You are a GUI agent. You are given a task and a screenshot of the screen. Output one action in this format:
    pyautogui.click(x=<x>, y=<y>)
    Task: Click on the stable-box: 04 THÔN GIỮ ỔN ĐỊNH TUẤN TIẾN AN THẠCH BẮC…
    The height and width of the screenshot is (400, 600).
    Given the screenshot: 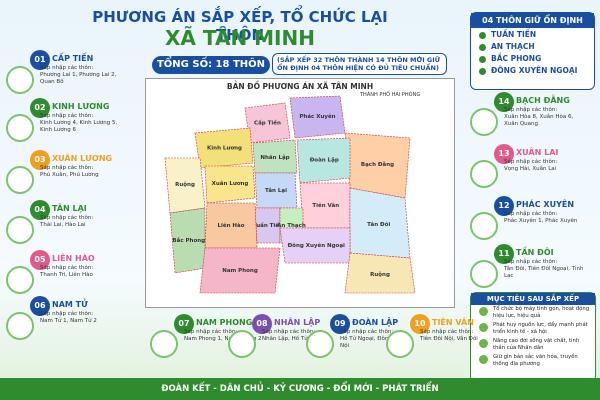 What is the action you would take?
    pyautogui.click(x=532, y=51)
    